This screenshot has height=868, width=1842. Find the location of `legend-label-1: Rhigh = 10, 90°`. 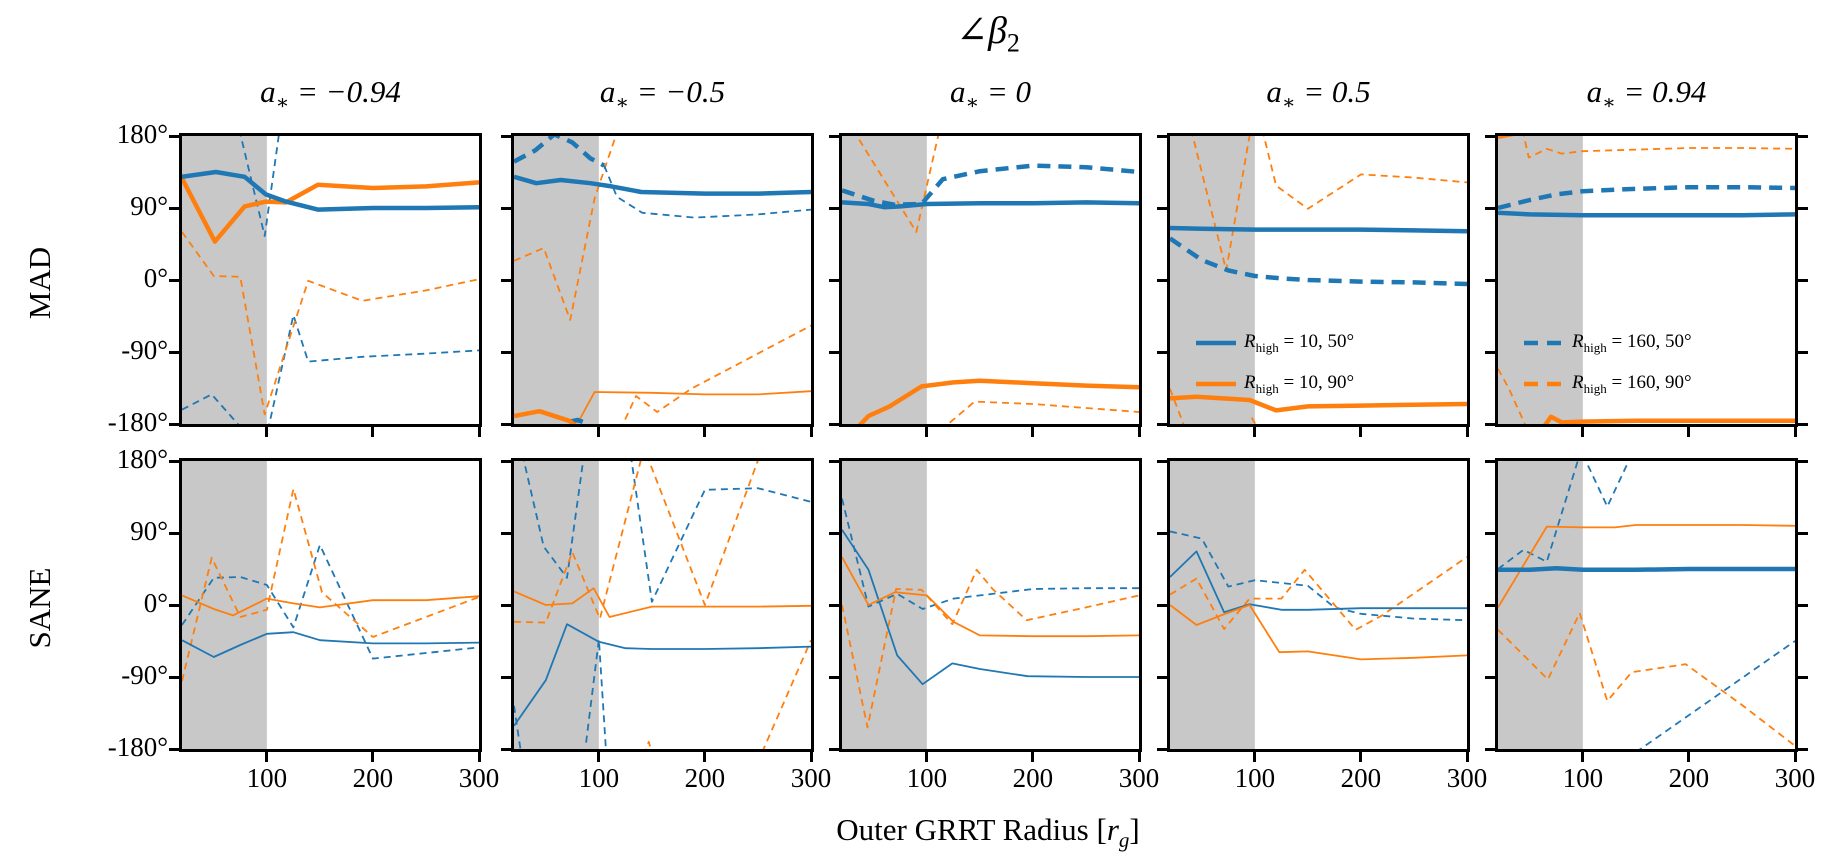

legend-label-1: Rhigh = 10, 90° is located at coordinates (1299, 384).